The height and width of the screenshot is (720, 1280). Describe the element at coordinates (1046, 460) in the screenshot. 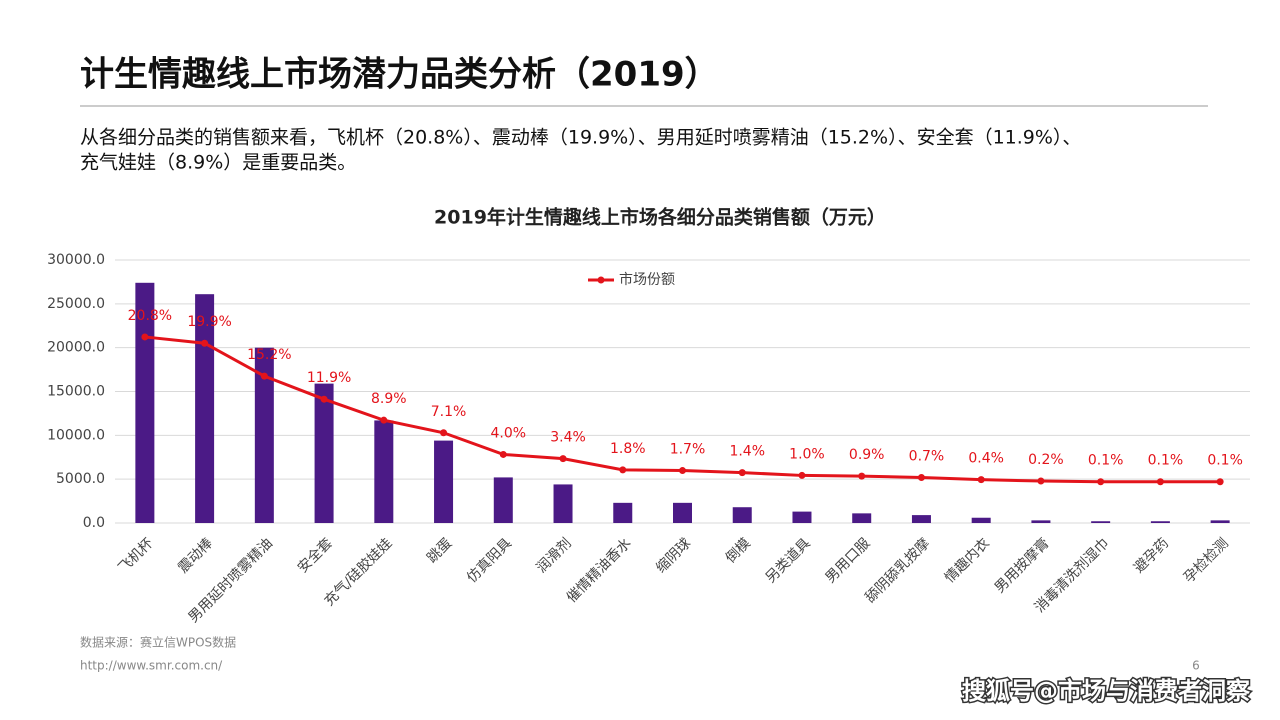

I see `data-label: 0.2%` at that location.